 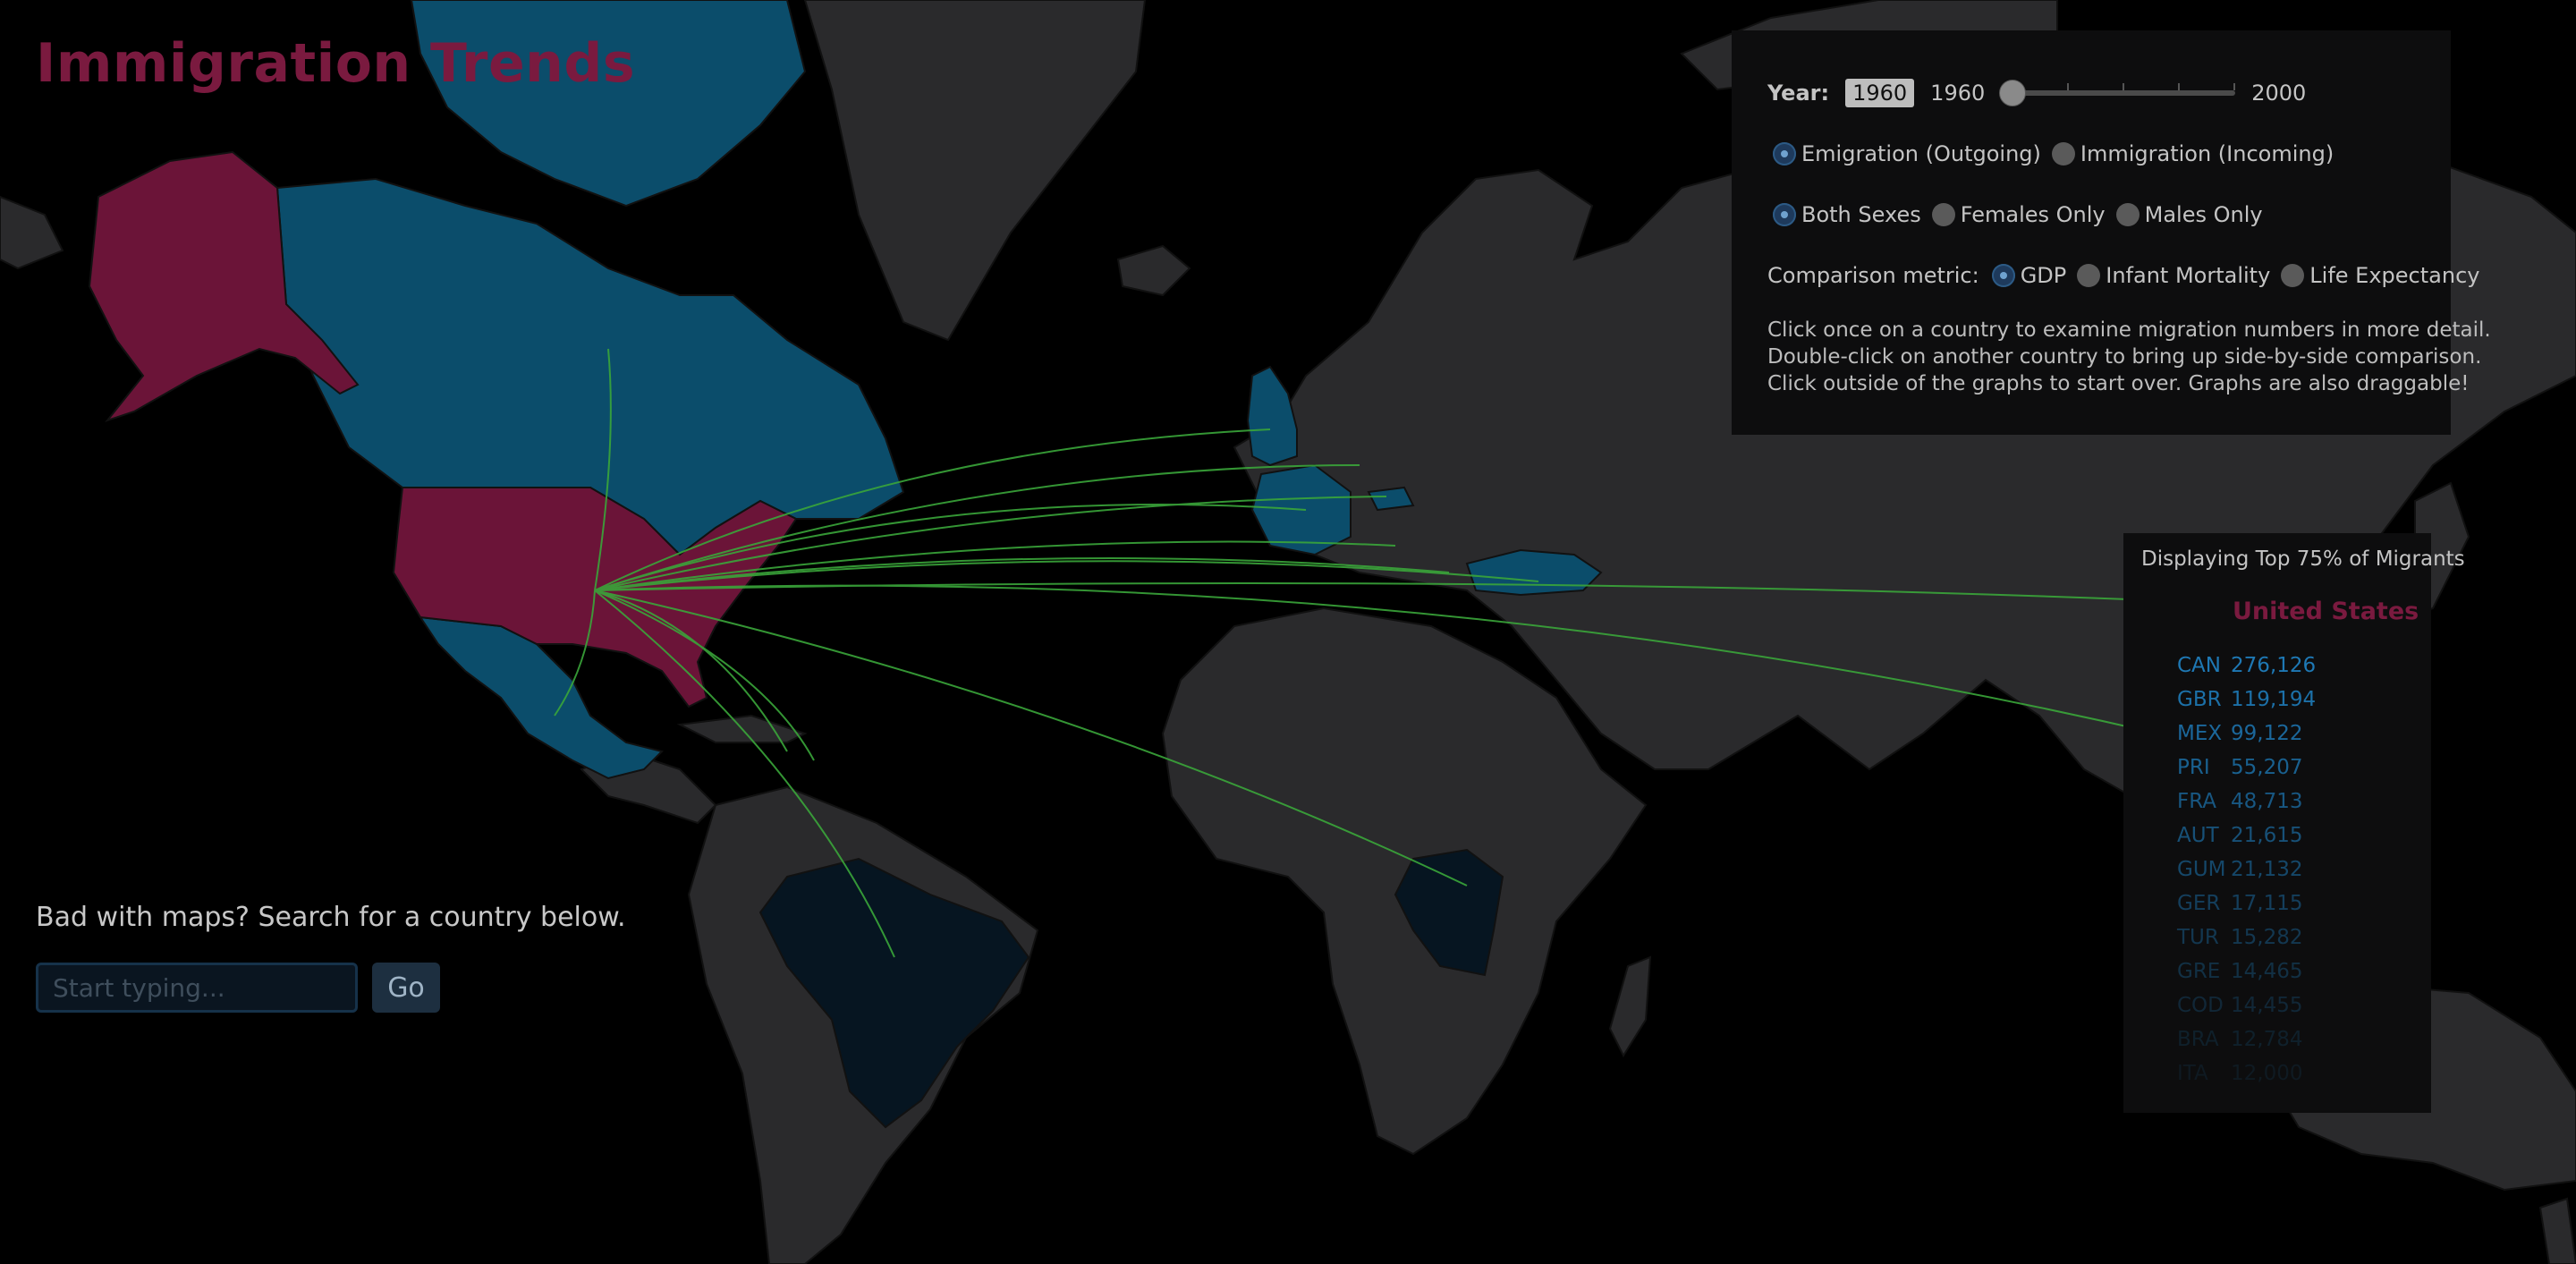 I want to click on destination-code: TUR, so click(x=2198, y=937).